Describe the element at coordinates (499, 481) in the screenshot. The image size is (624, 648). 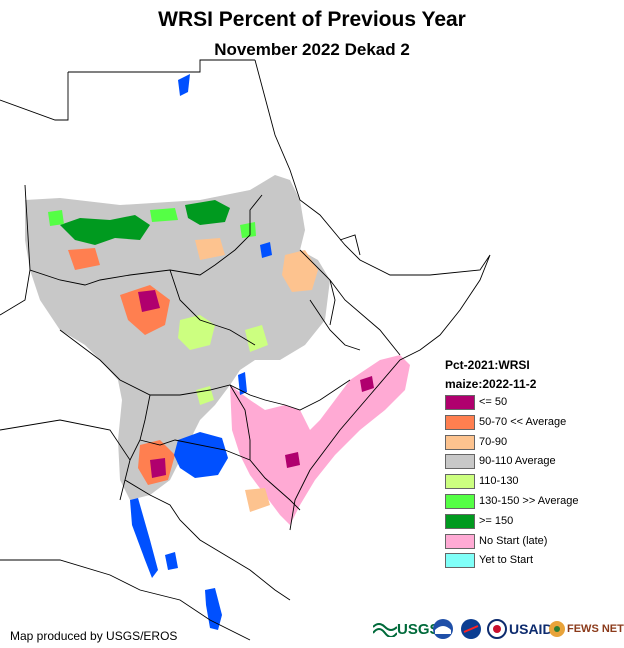
I see `legend-label: 110-130` at that location.